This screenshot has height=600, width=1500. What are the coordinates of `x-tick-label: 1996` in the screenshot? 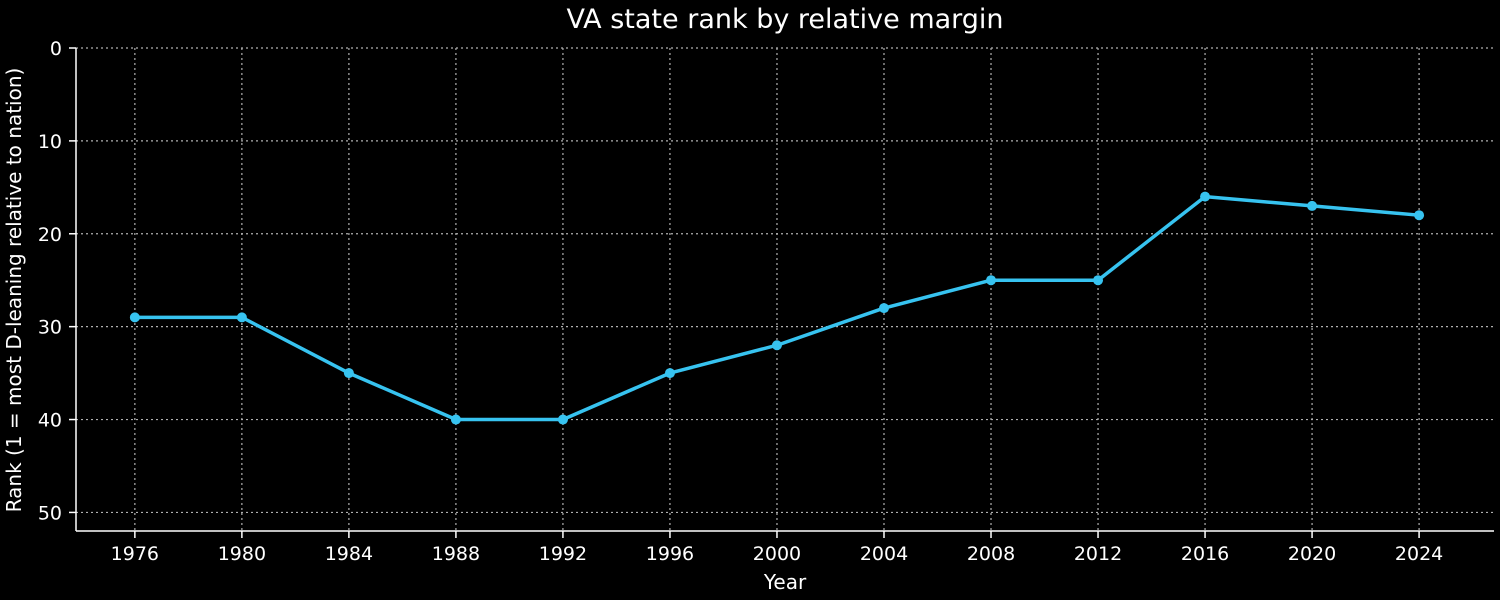 It's located at (670, 554).